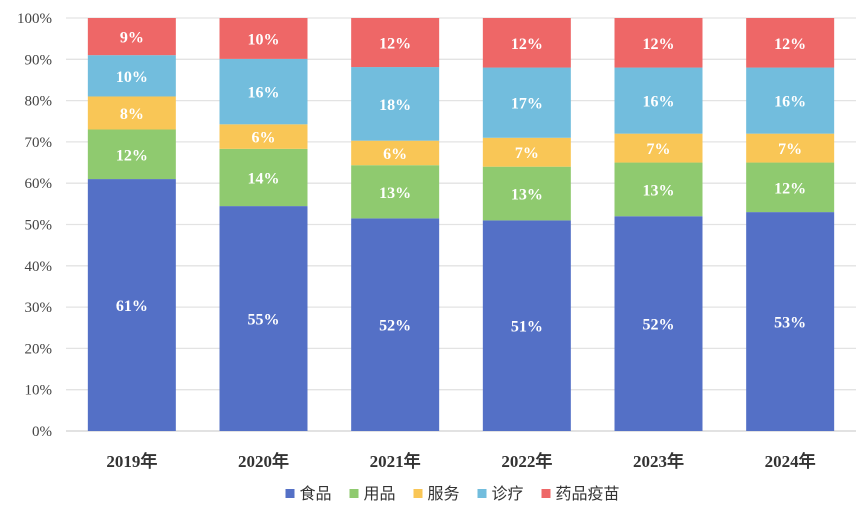 The width and height of the screenshot is (865, 522). What do you see at coordinates (39, 308) in the screenshot?
I see `y-tick-label: 30%` at bounding box center [39, 308].